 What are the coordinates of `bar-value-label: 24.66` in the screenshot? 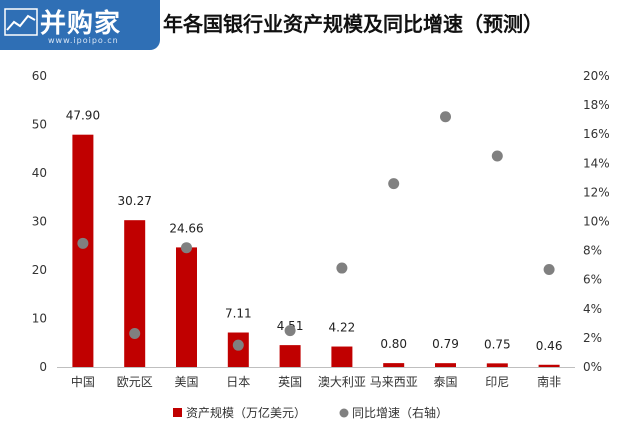 It's located at (186, 228).